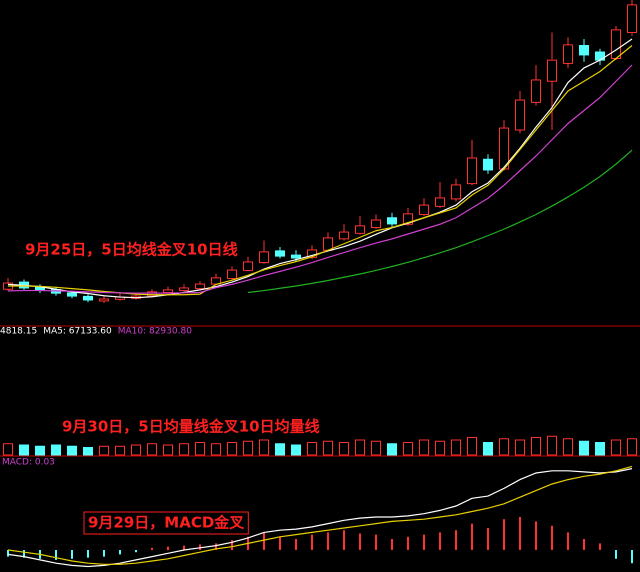 The image size is (640, 572). What do you see at coordinates (28, 463) in the screenshot?
I see `macd-label: MACD: 0.03` at bounding box center [28, 463].